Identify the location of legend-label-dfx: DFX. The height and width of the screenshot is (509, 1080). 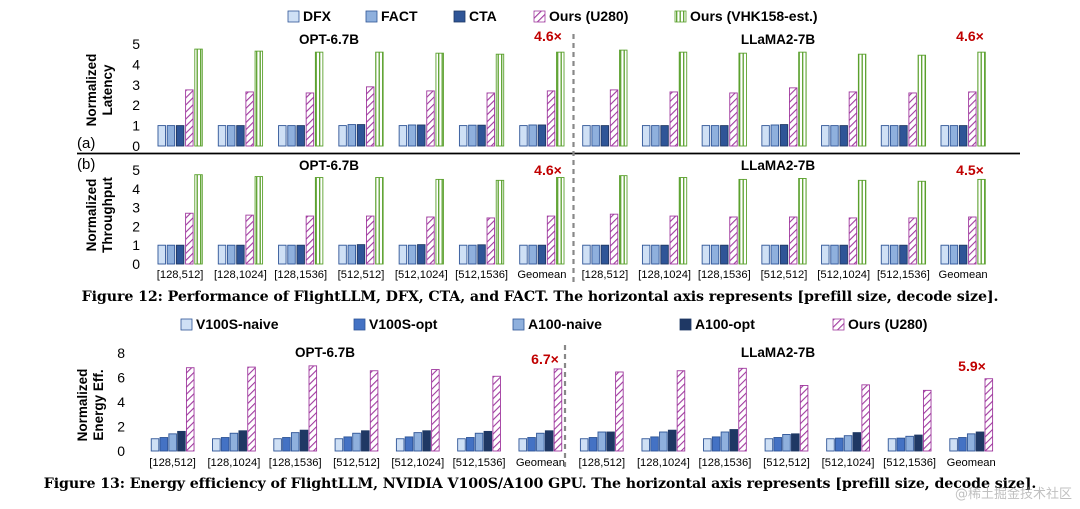
(317, 16).